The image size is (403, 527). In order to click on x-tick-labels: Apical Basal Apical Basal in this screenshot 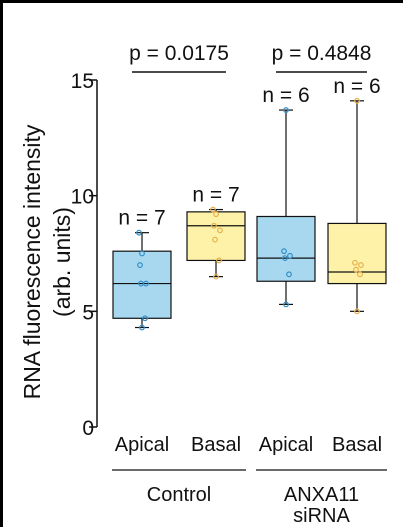, I will do `click(248, 445)`.